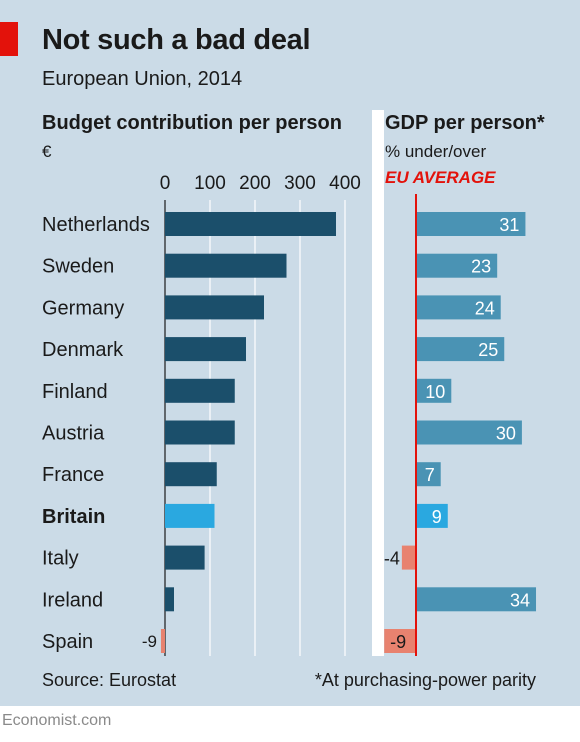  What do you see at coordinates (75, 392) in the screenshot?
I see `category-label-finland: Finland` at bounding box center [75, 392].